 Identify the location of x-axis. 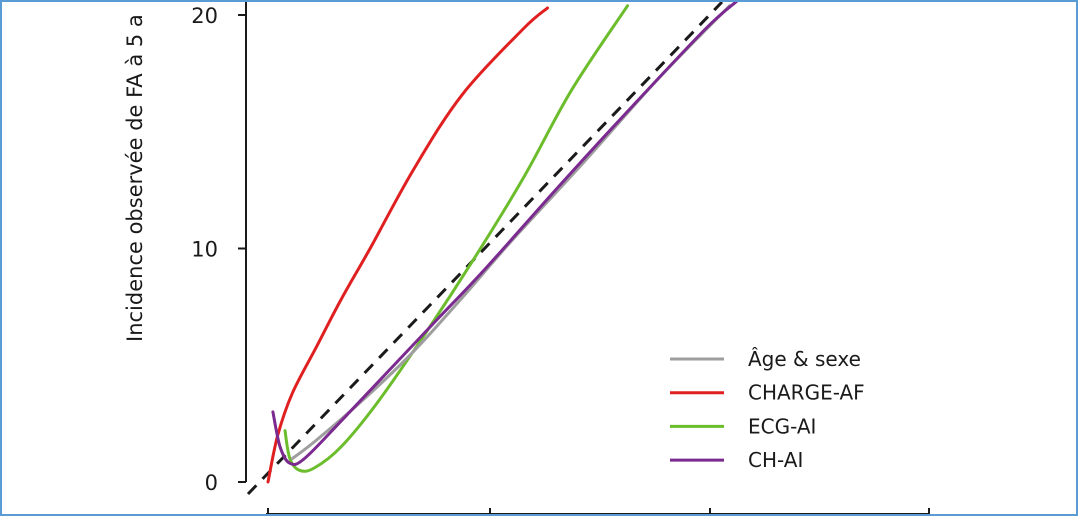
(598, 511).